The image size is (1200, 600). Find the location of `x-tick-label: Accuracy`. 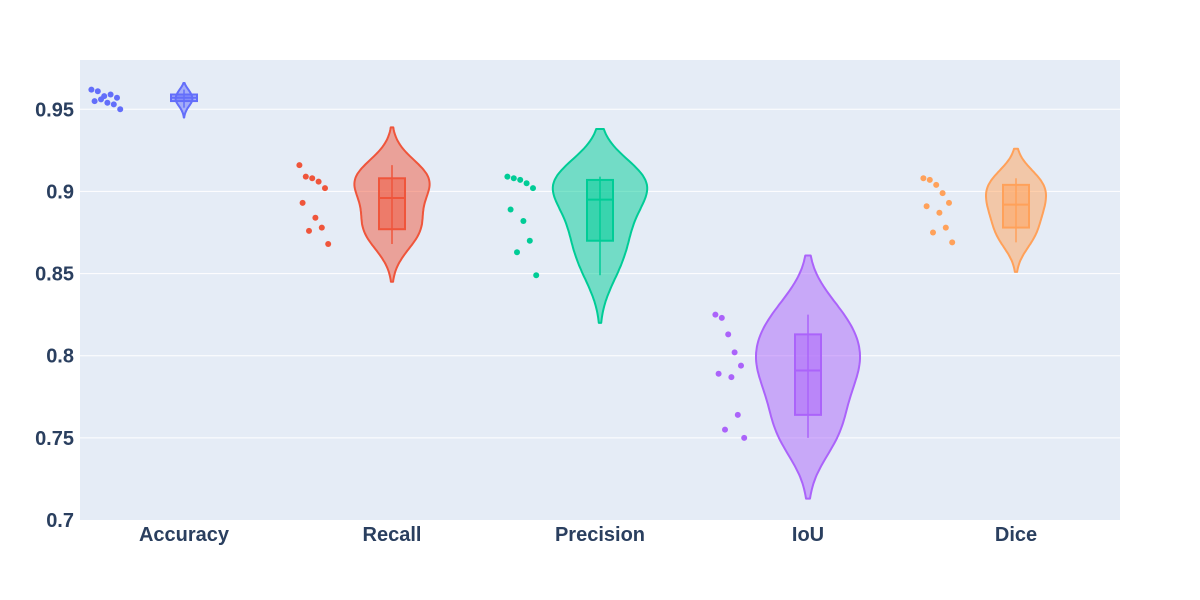

x-tick-label: Accuracy is located at coordinates (184, 535).